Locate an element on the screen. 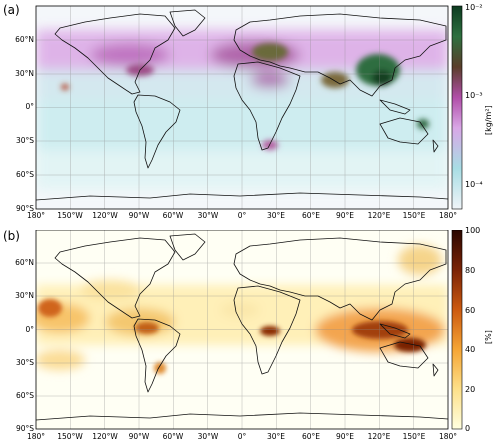 Image resolution: width=500 pixels, height=444 pixels. xlabel-b-2: 120°W is located at coordinates (105, 436).